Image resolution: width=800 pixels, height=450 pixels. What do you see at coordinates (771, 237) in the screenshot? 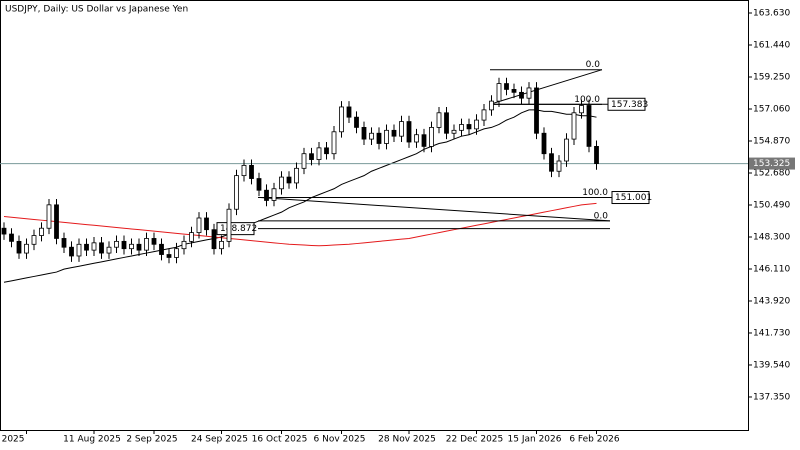
I see `y-tick-label: 148.300` at bounding box center [771, 237].